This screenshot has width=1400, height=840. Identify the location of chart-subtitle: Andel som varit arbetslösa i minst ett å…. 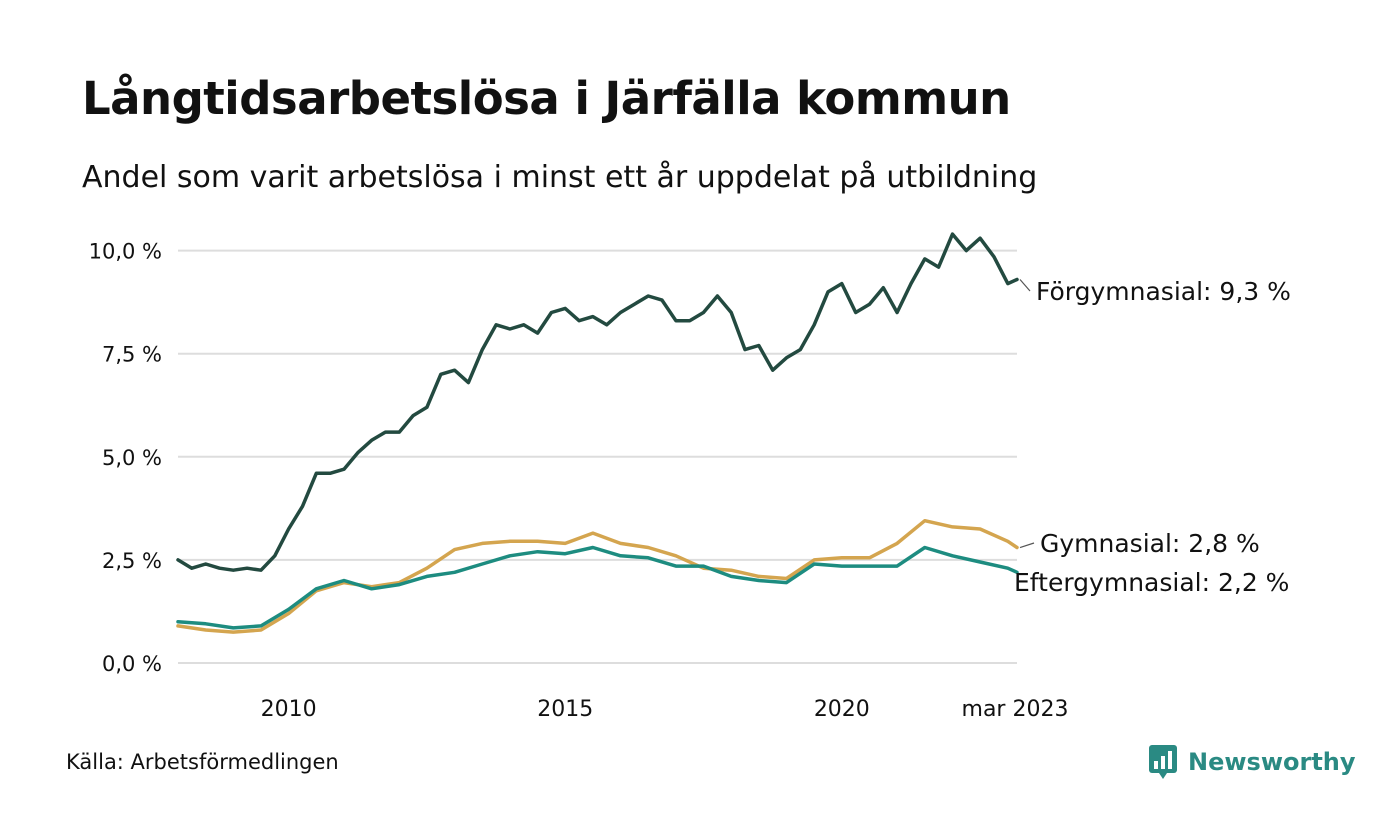
(560, 177).